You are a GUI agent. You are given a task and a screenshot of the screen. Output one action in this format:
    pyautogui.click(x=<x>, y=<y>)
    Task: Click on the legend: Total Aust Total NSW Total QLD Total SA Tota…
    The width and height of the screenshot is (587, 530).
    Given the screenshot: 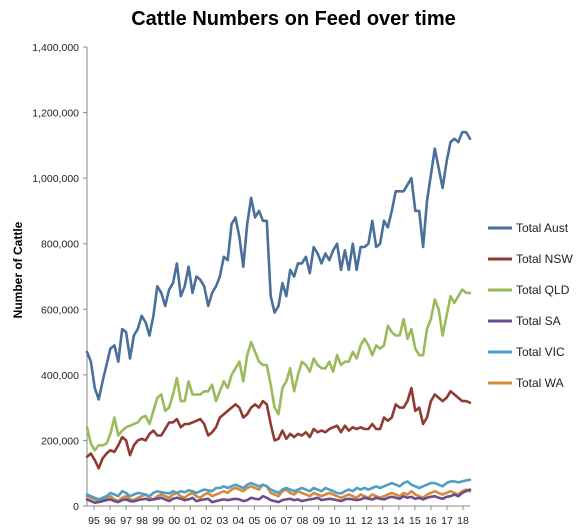 What is the action you would take?
    pyautogui.click(x=530, y=305)
    